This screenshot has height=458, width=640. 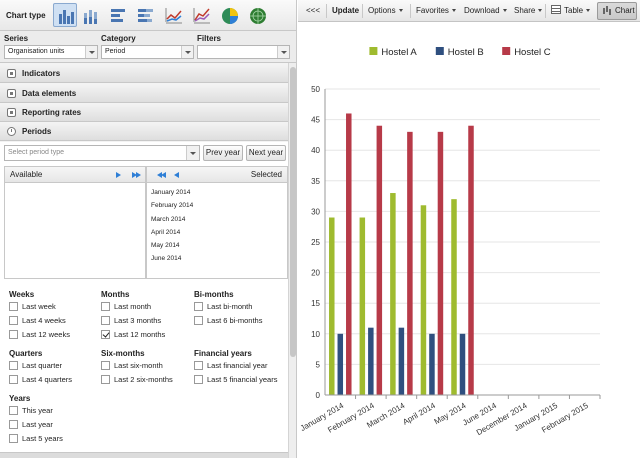 What do you see at coordinates (171, 192) in the screenshot?
I see `list-item: January 2014` at bounding box center [171, 192].